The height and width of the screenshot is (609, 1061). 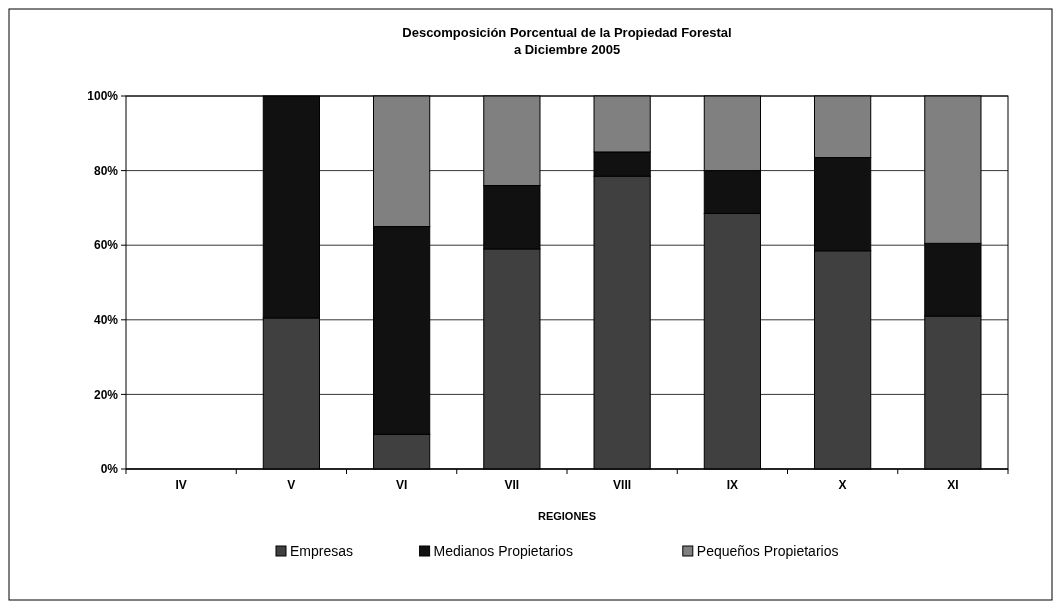 I want to click on x-tick-label: VIII, so click(x=622, y=485).